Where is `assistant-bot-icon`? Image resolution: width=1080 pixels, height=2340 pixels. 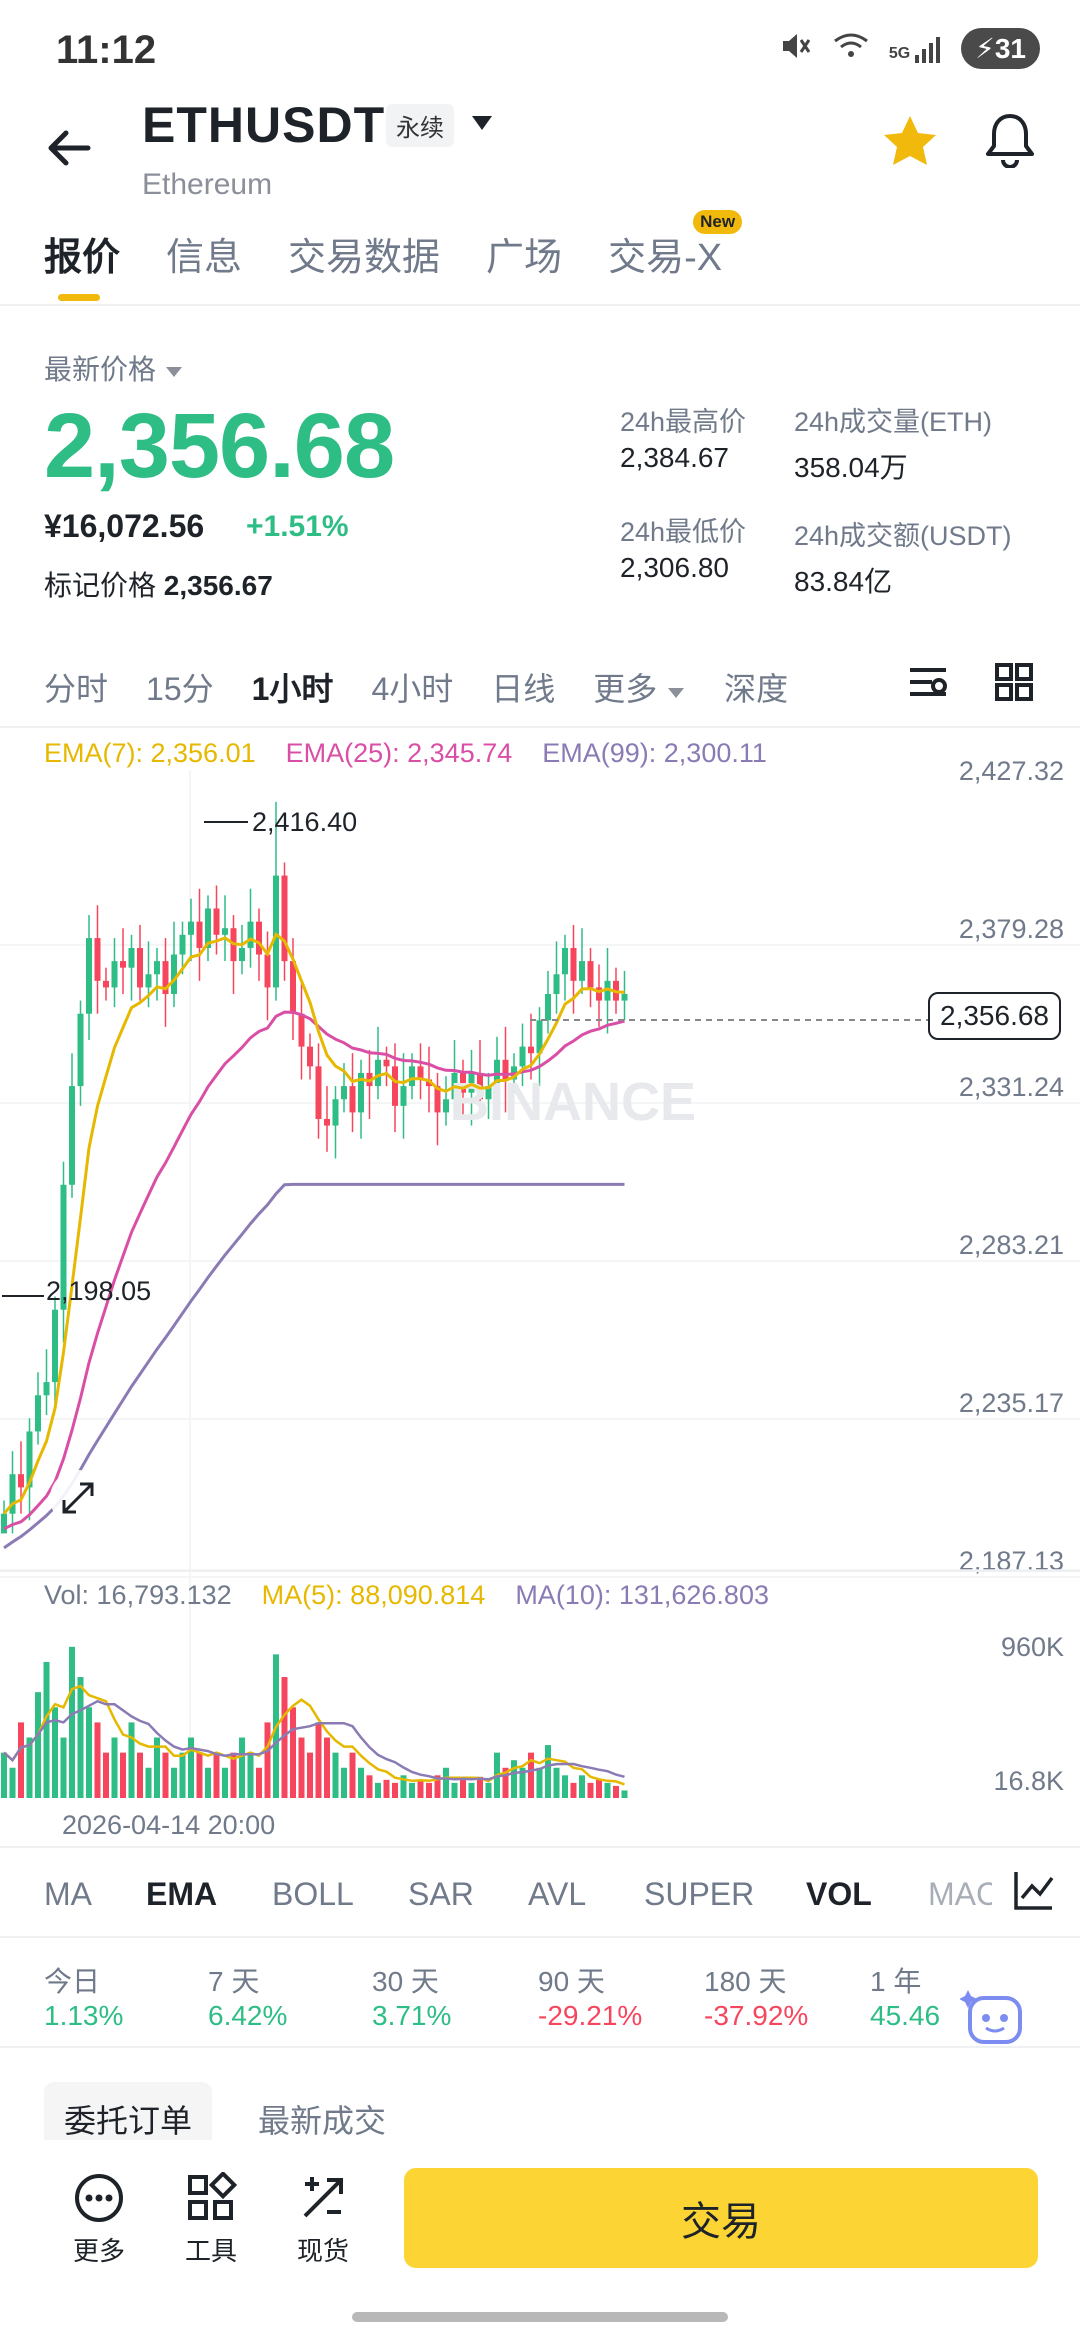
assistant-bot-icon is located at coordinates (994, 2021).